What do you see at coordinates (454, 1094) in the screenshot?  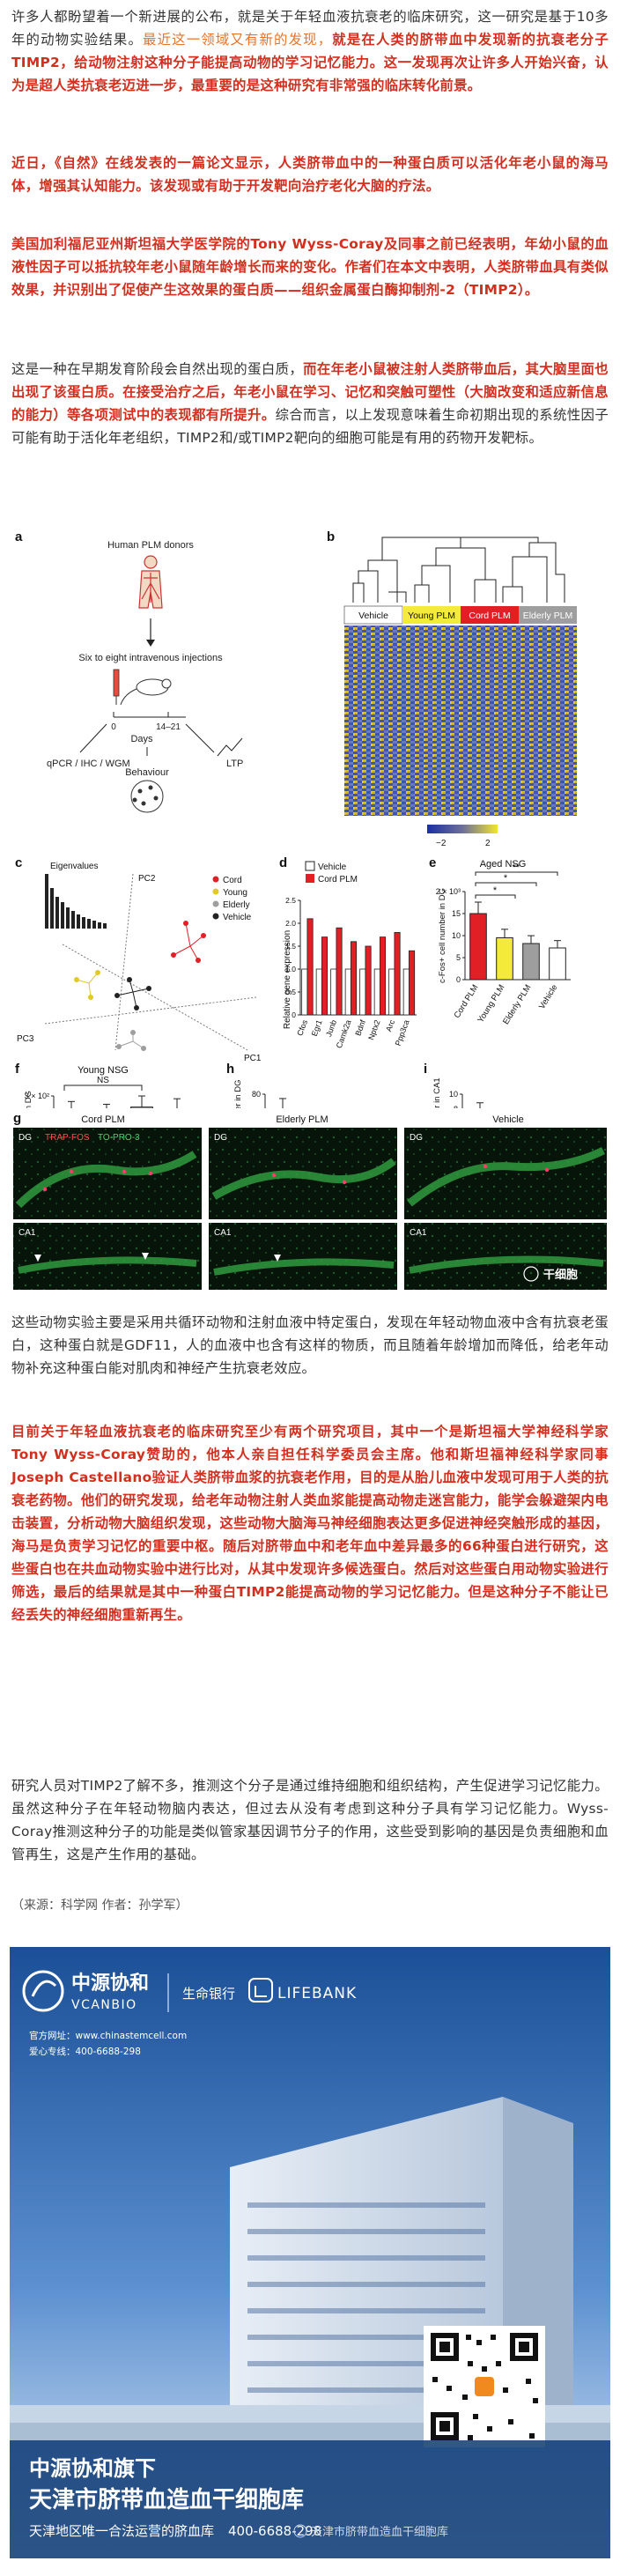 I see `i-ytick-label: 10` at bounding box center [454, 1094].